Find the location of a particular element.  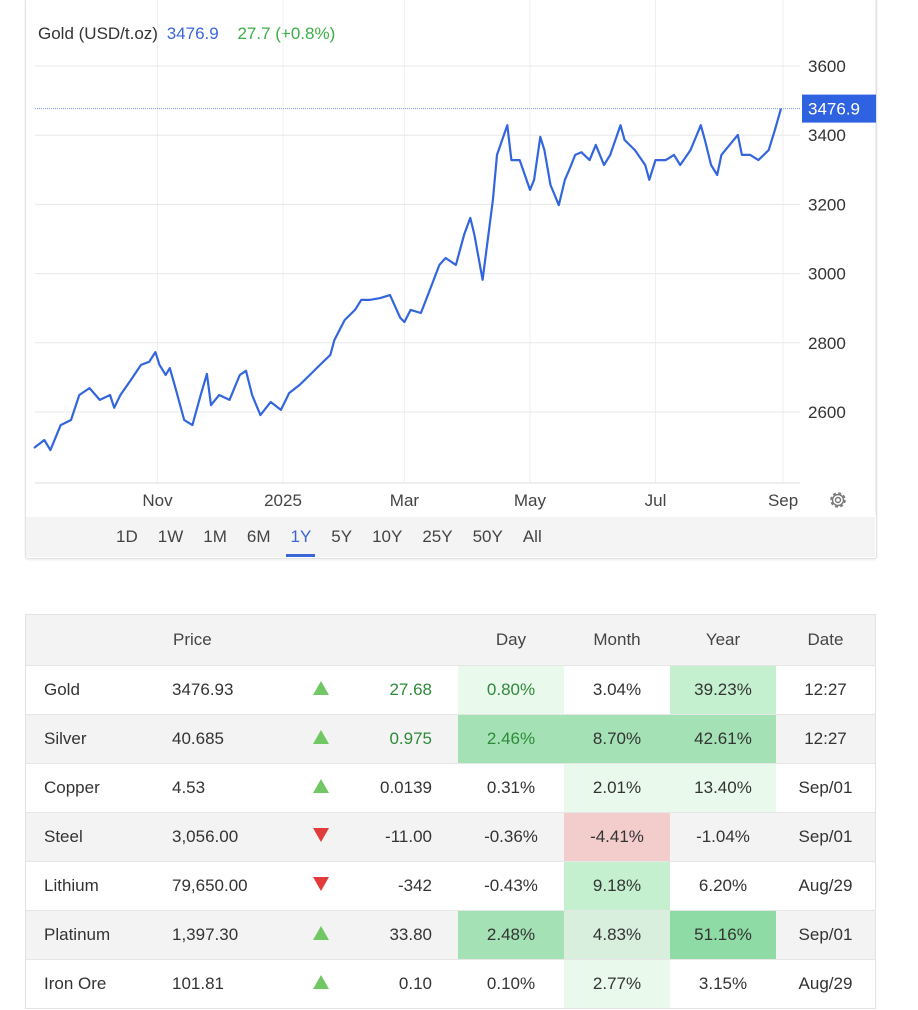

x-tick-label: Sep is located at coordinates (783, 500).